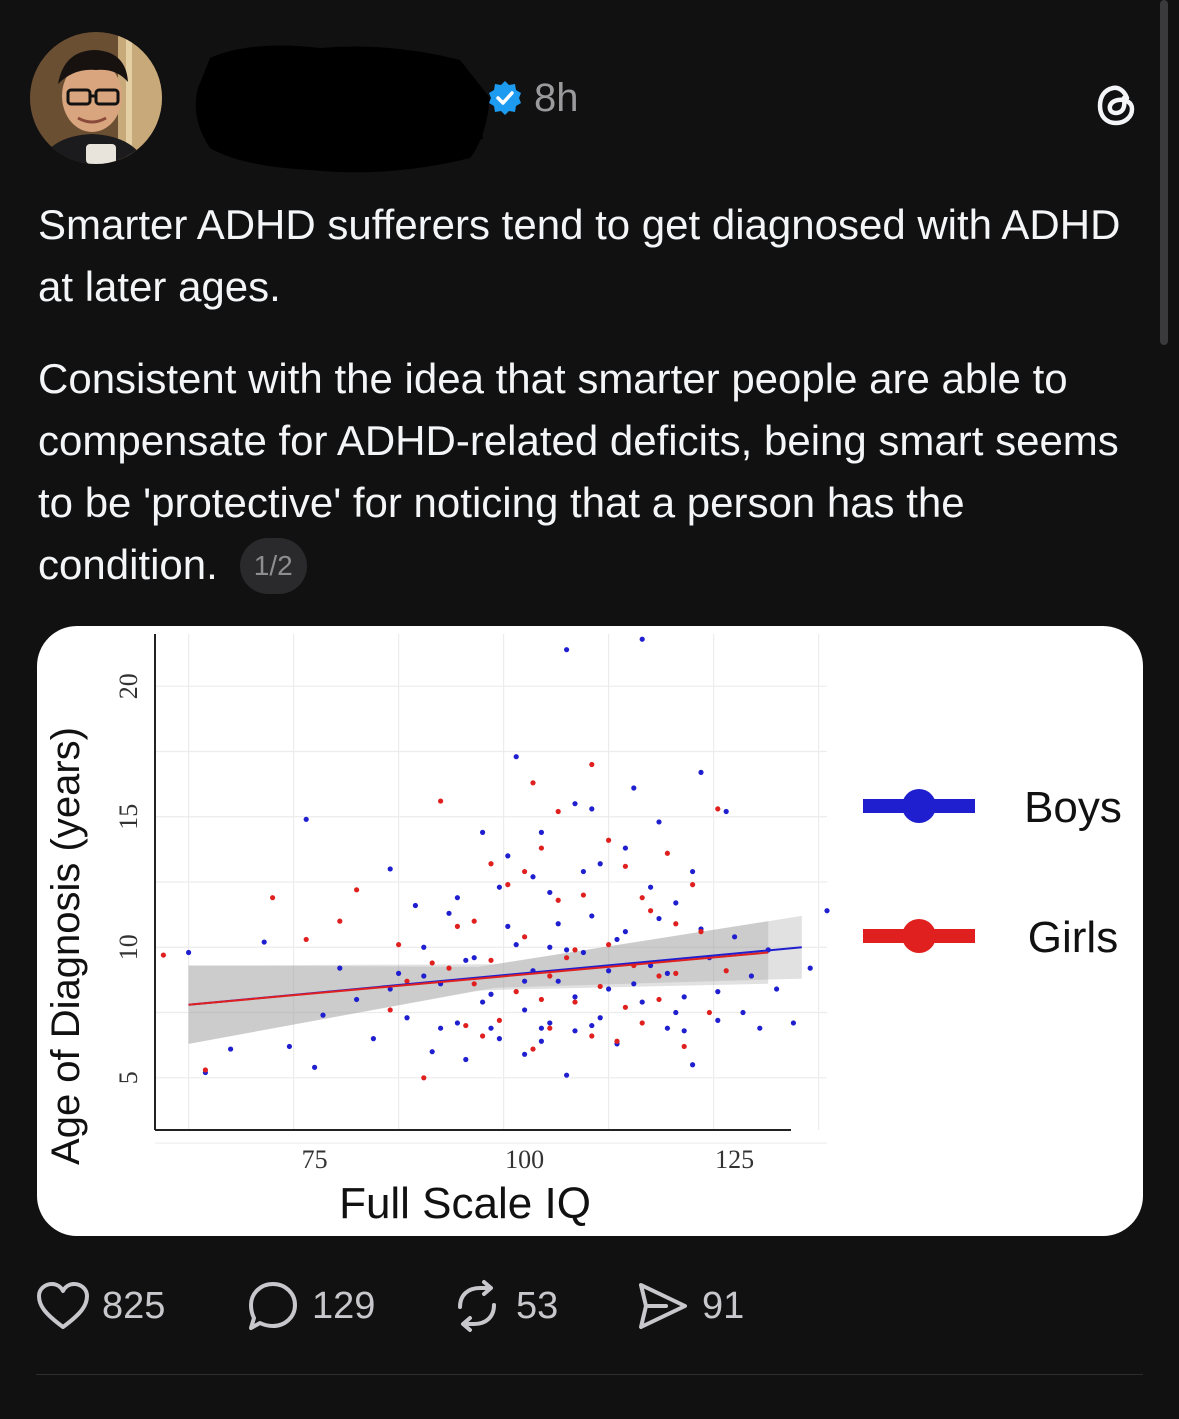 The width and height of the screenshot is (1179, 1419). I want to click on y-tick-label: 5, so click(128, 1077).